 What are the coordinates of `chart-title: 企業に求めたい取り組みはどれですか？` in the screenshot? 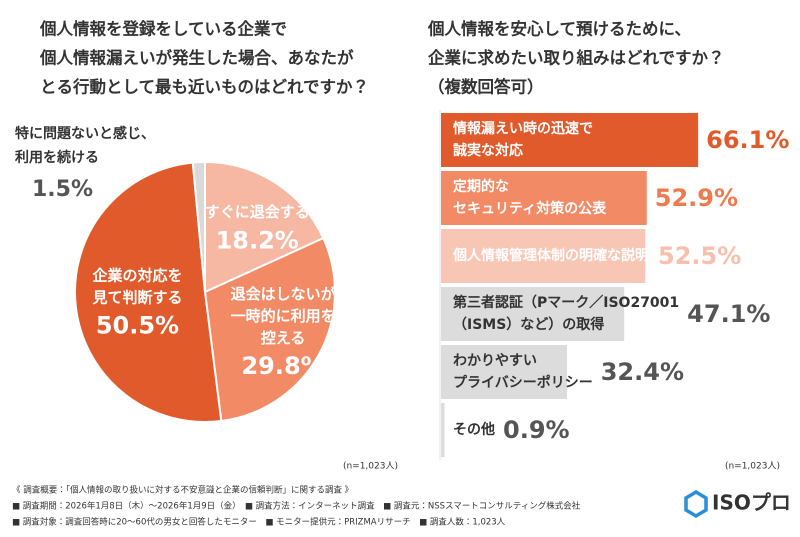 It's located at (576, 58).